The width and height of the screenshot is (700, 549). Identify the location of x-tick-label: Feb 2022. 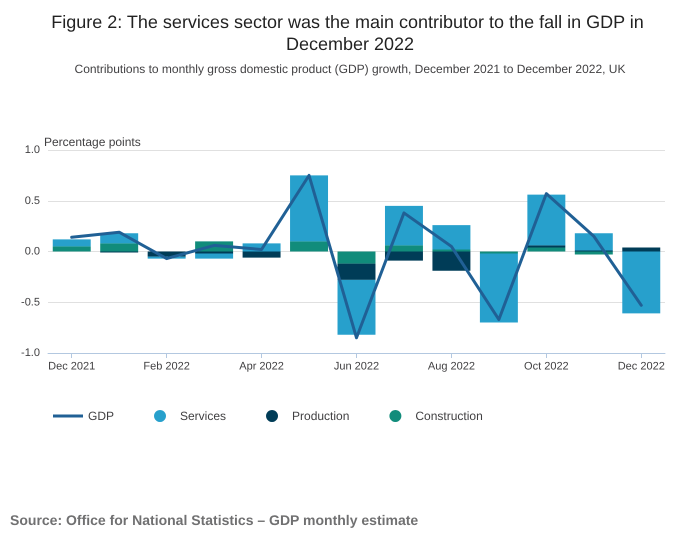
(166, 366).